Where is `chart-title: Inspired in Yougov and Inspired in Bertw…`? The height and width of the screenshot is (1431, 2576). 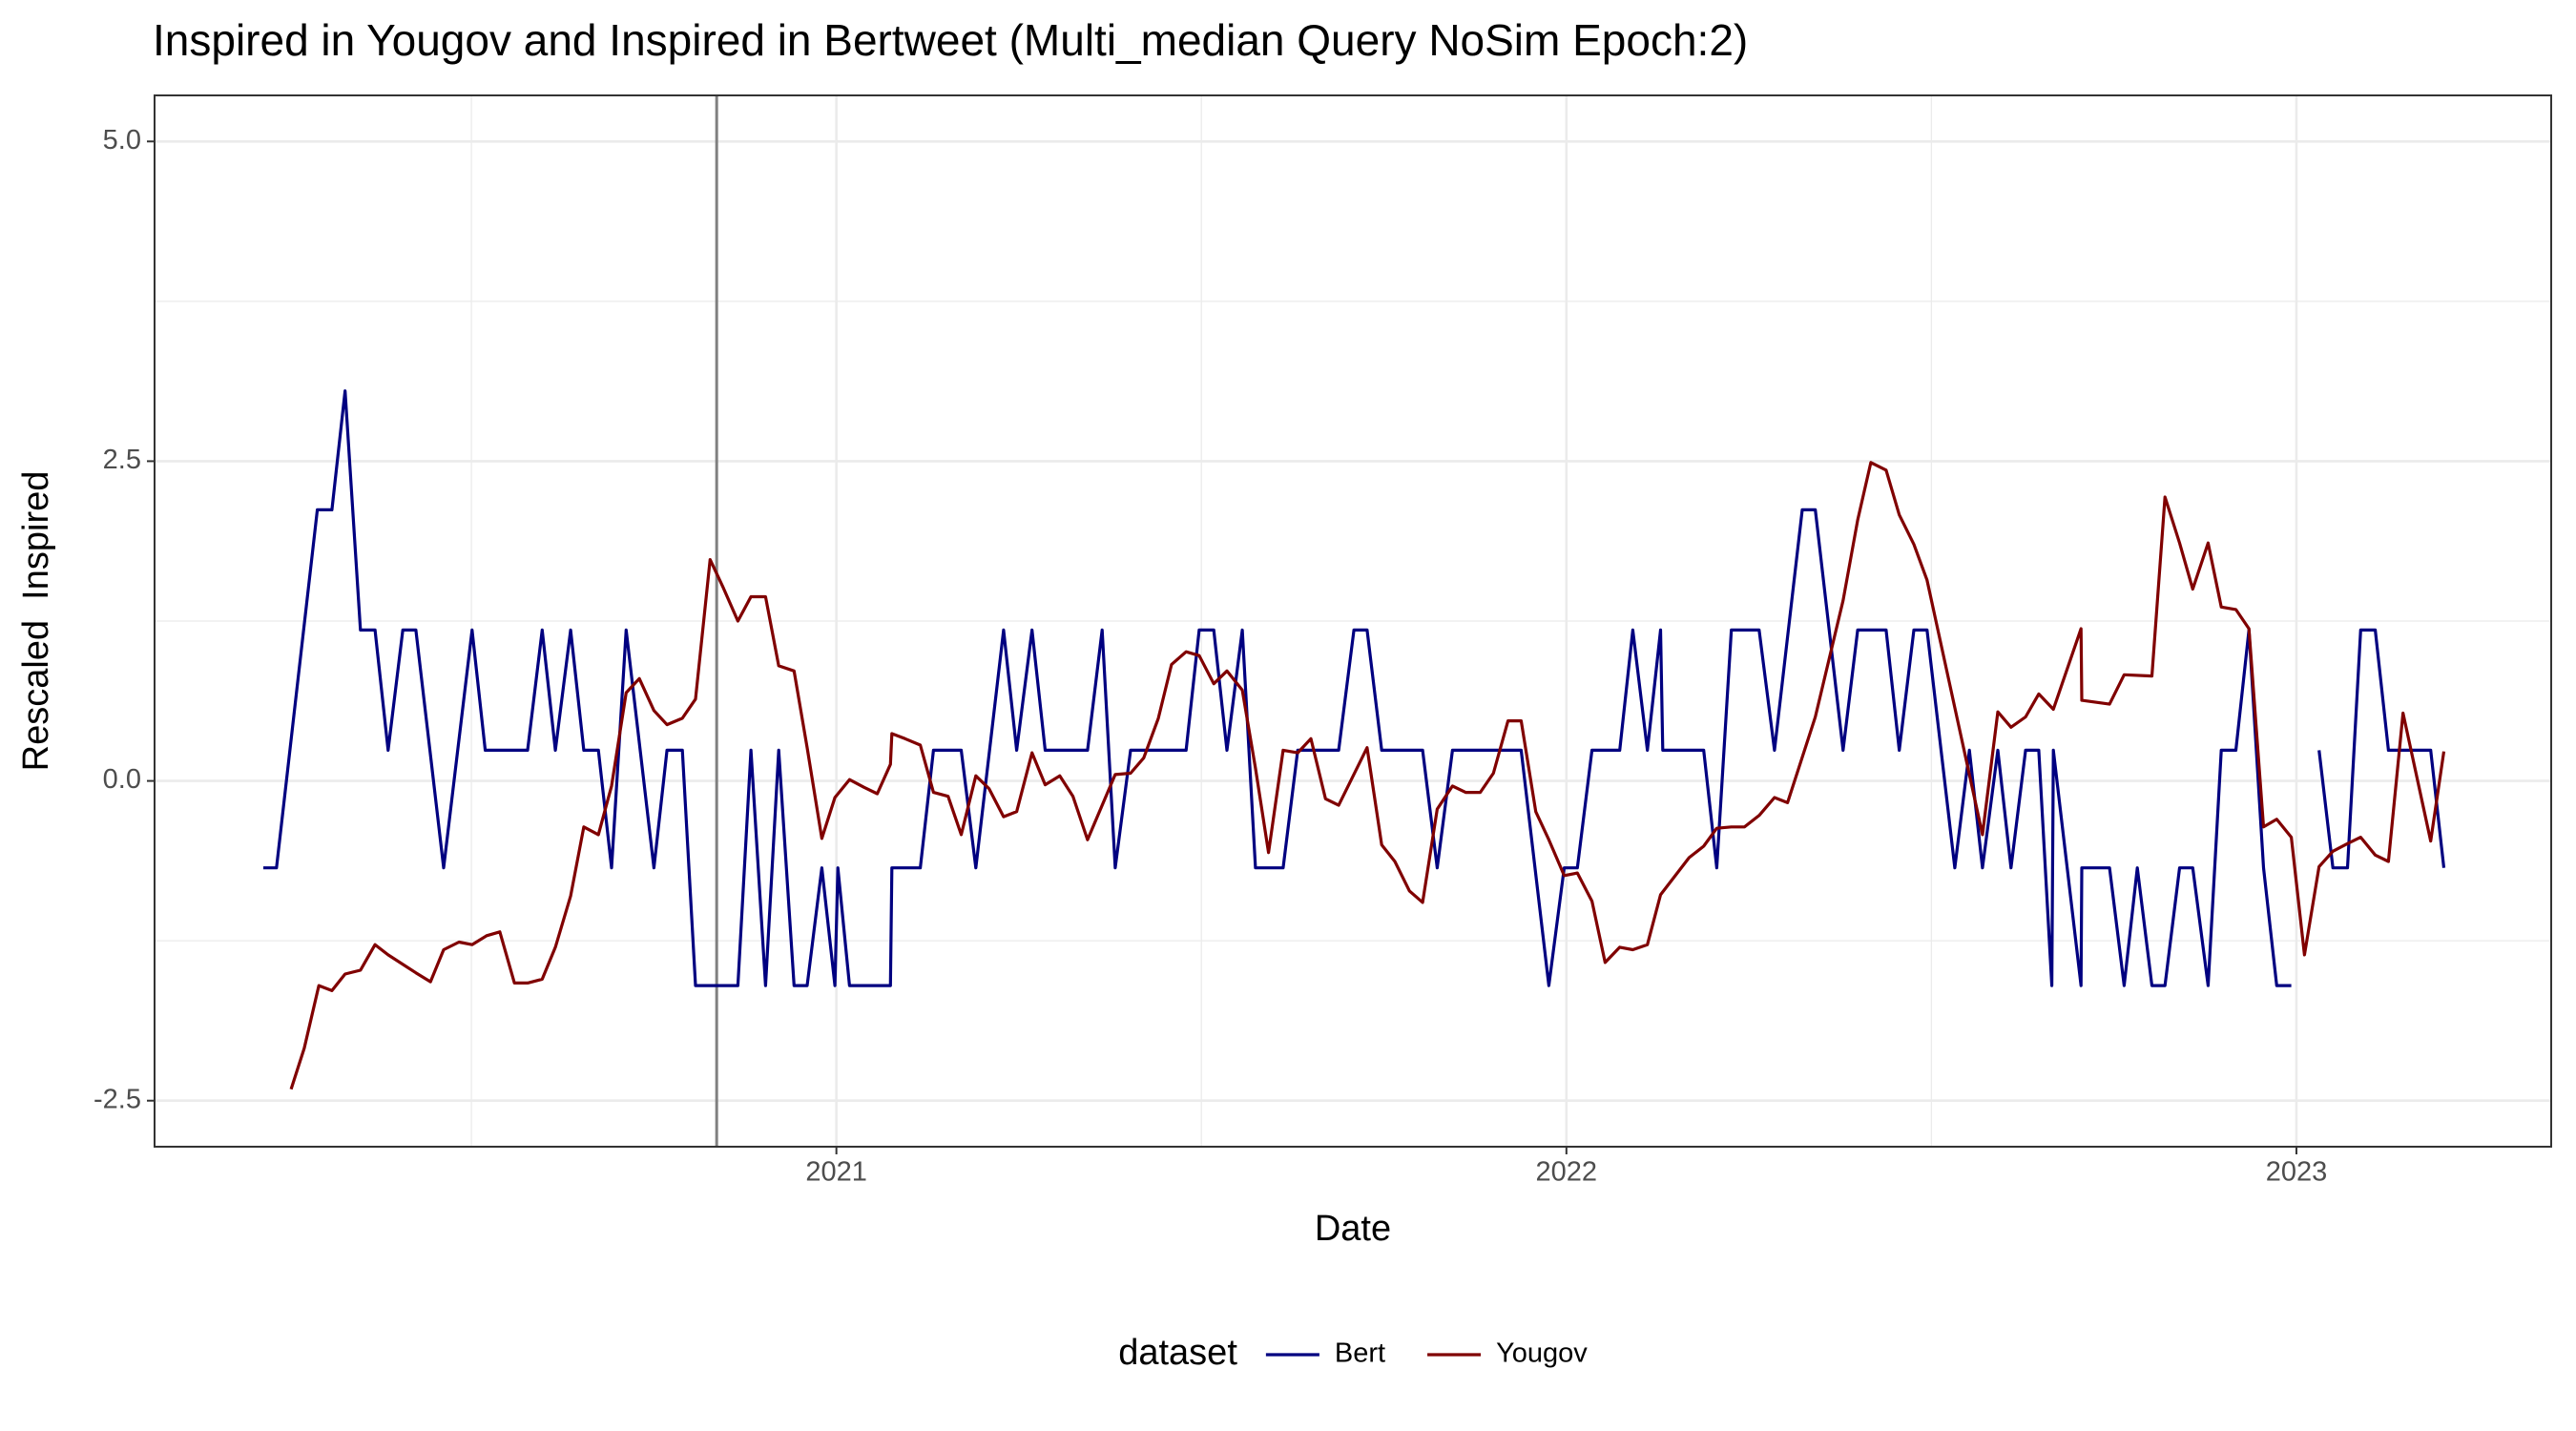 chart-title: Inspired in Yougov and Inspired in Bertw… is located at coordinates (950, 40).